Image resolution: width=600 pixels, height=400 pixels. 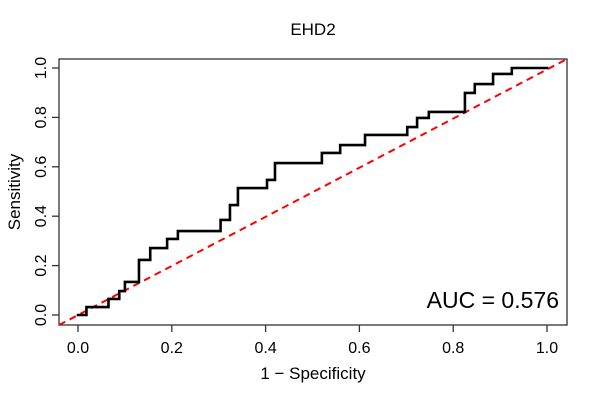 I want to click on x-axis-label: 1 − Specificity, so click(x=313, y=373).